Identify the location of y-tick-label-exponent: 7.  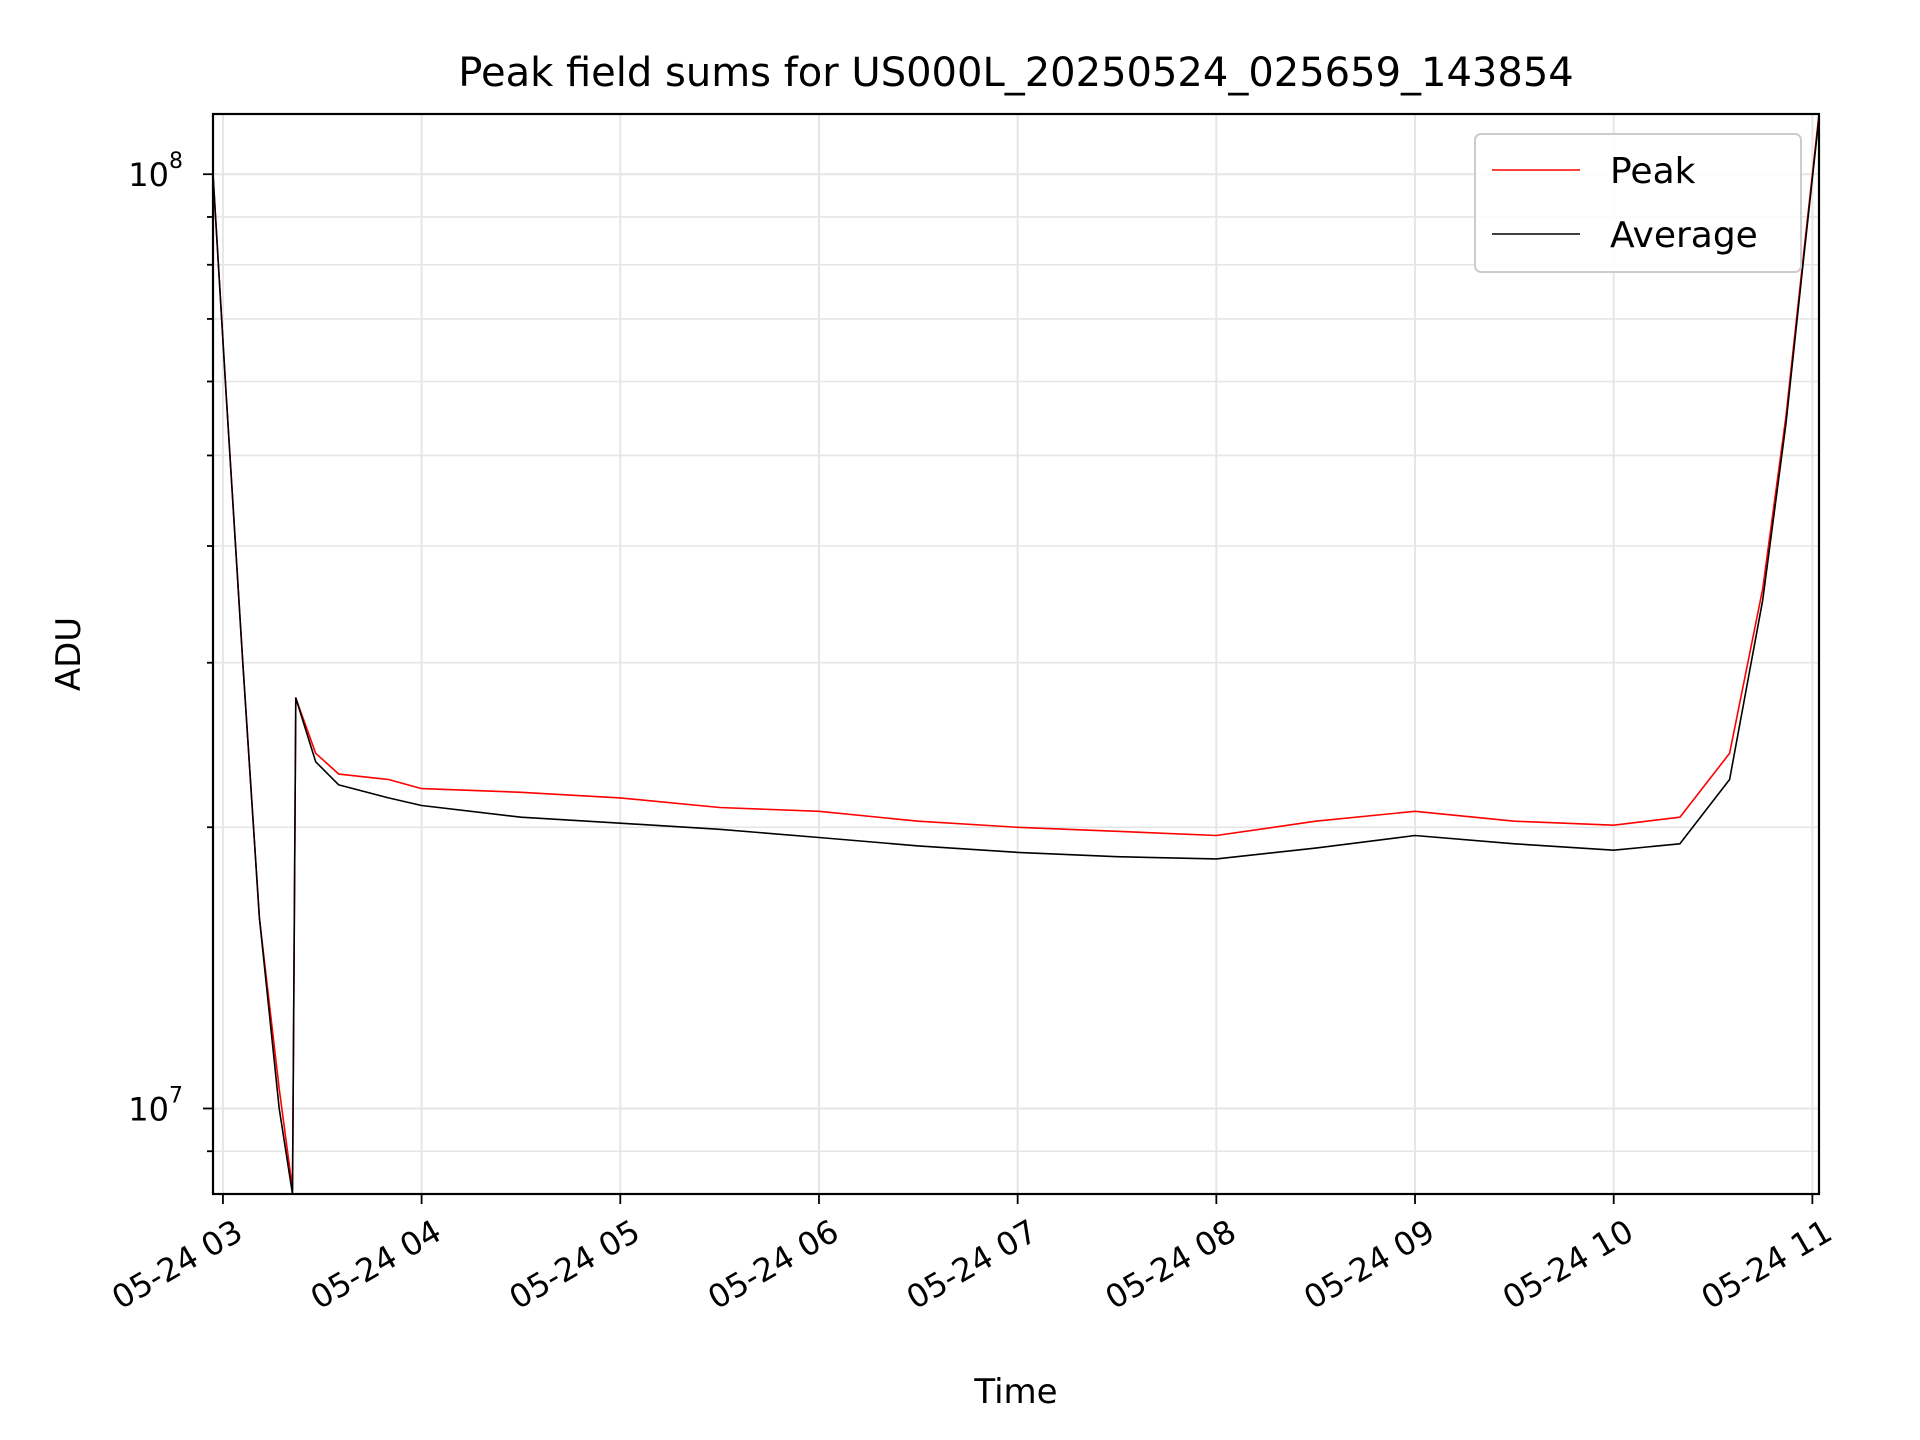
(176, 1095).